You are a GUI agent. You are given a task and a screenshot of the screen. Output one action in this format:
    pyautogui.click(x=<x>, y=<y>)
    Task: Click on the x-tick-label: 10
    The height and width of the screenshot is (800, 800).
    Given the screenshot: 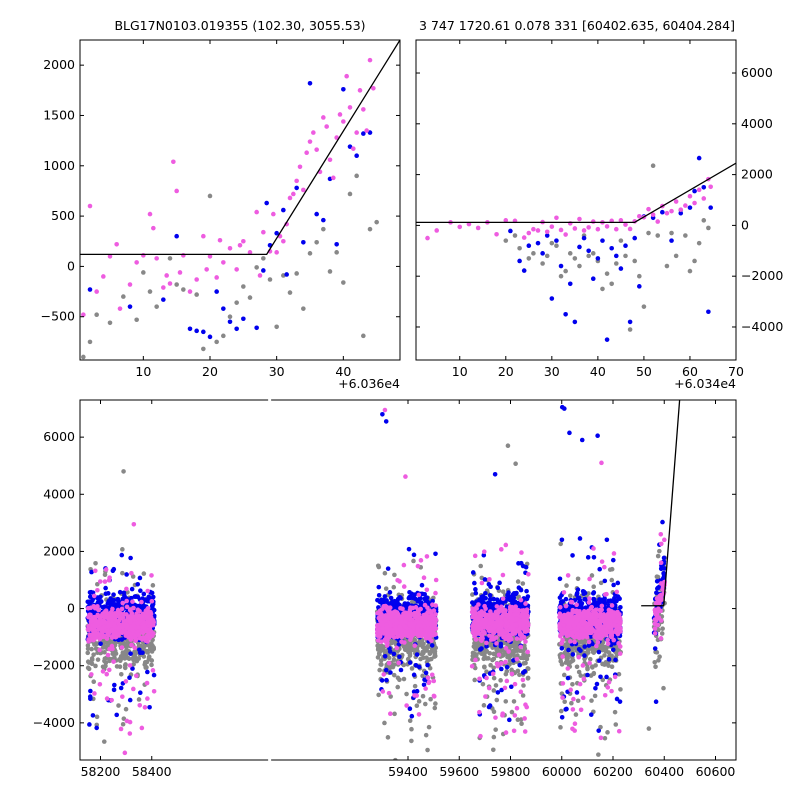 What is the action you would take?
    pyautogui.click(x=460, y=371)
    